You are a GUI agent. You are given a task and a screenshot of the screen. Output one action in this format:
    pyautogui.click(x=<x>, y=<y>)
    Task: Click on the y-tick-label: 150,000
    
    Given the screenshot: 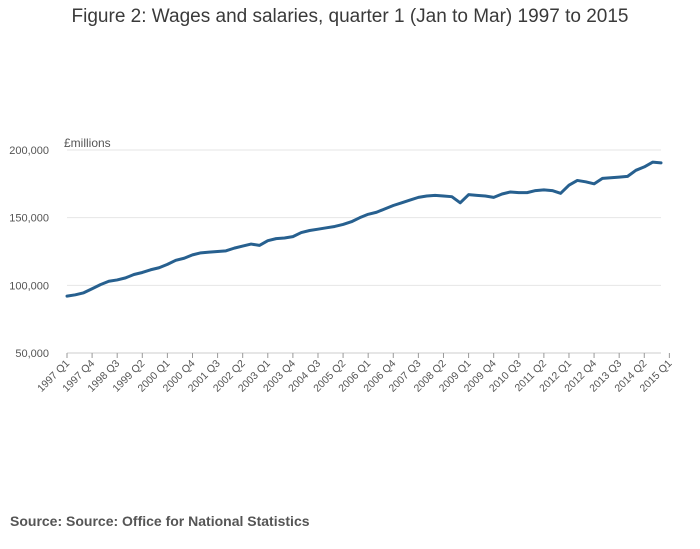 What is the action you would take?
    pyautogui.click(x=29, y=219)
    